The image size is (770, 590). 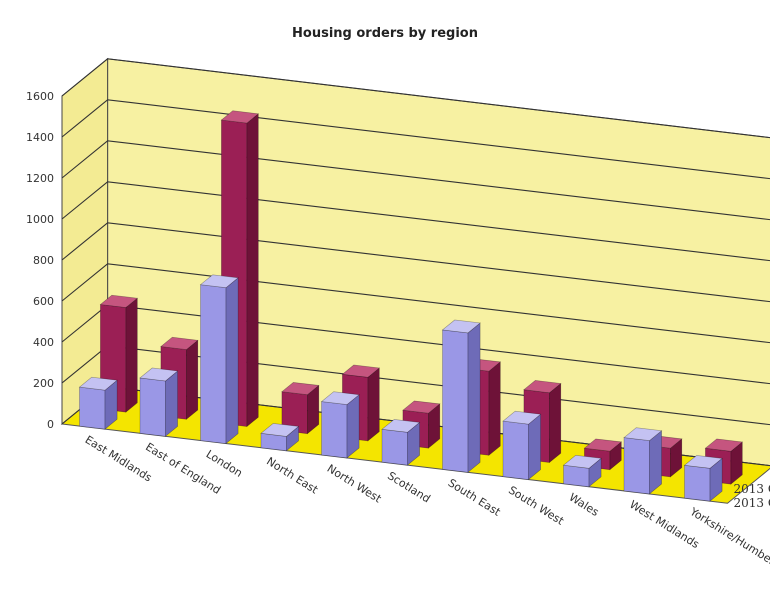 What do you see at coordinates (224, 463) in the screenshot?
I see `category-label: London` at bounding box center [224, 463].